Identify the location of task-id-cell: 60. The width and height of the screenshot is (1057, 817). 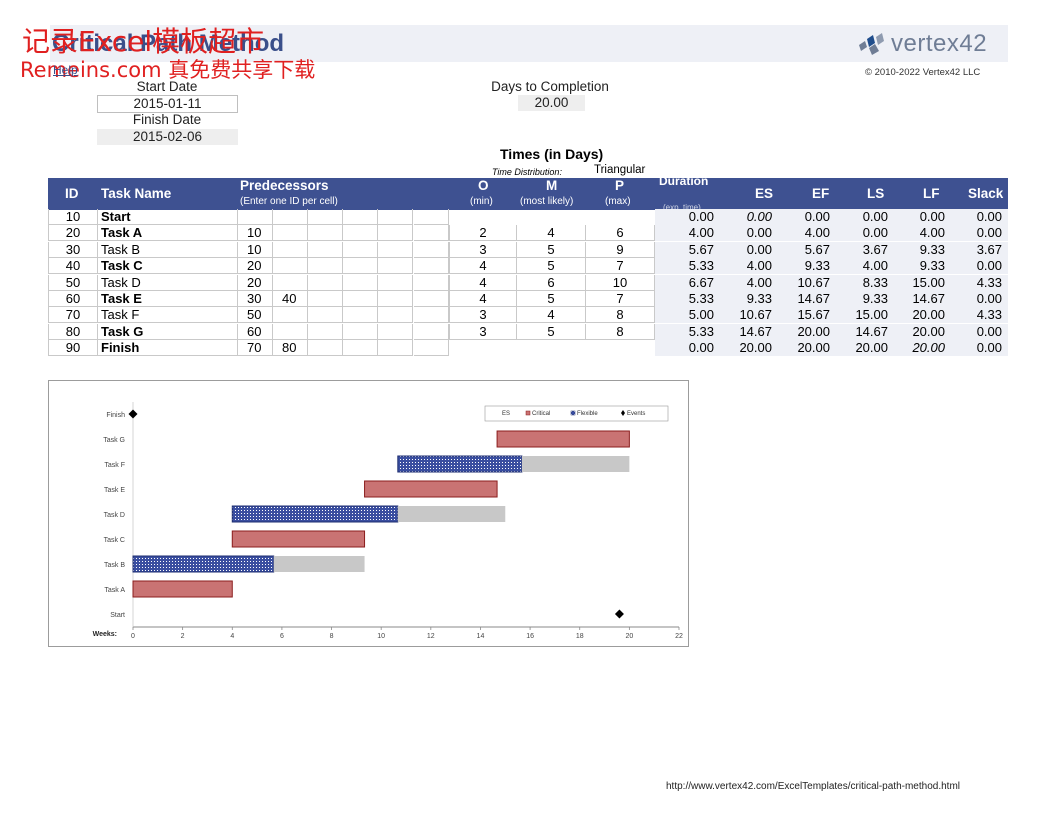
(73, 299).